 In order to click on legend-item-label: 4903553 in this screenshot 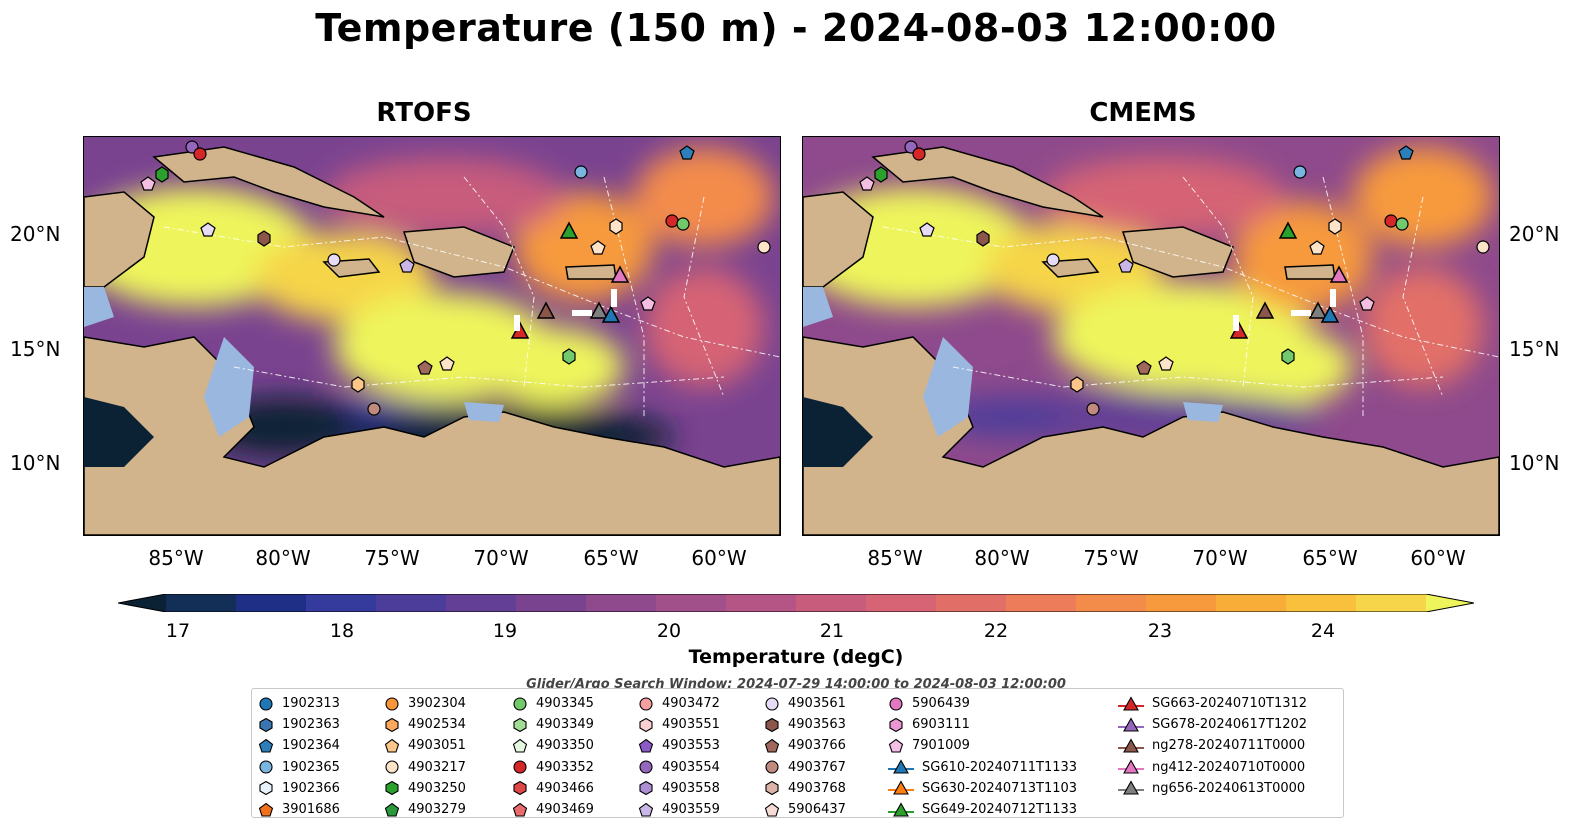, I will do `click(691, 746)`.